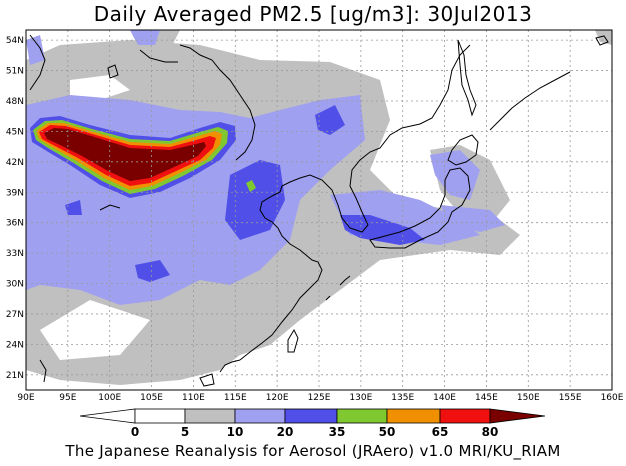  I want to click on colorbar-label: 35, so click(337, 432).